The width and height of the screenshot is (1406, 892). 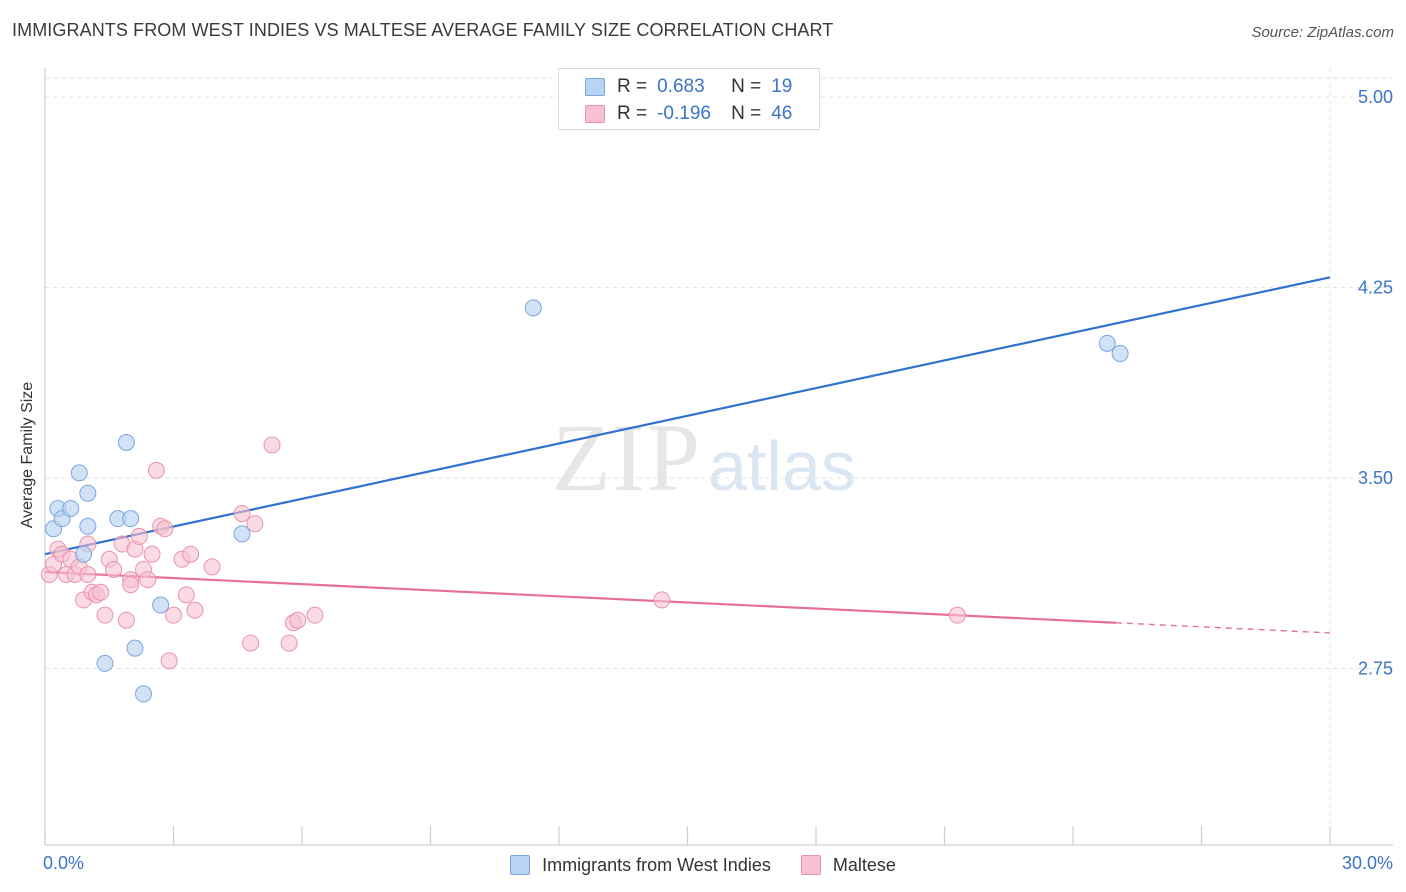 What do you see at coordinates (1375, 478) in the screenshot?
I see `y-tick-label: 3.50` at bounding box center [1375, 478].